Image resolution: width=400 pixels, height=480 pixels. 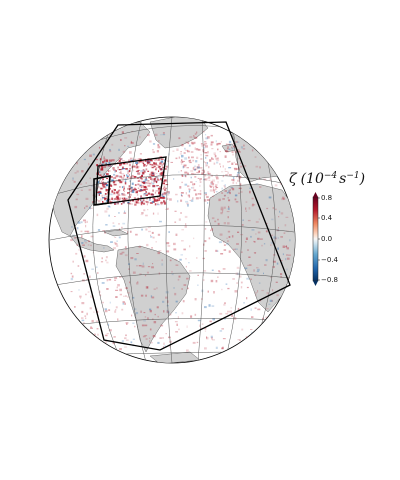 What do you see at coordinates (326, 239) in the screenshot?
I see `colorbar-tick-label: 0.0` at bounding box center [326, 239].